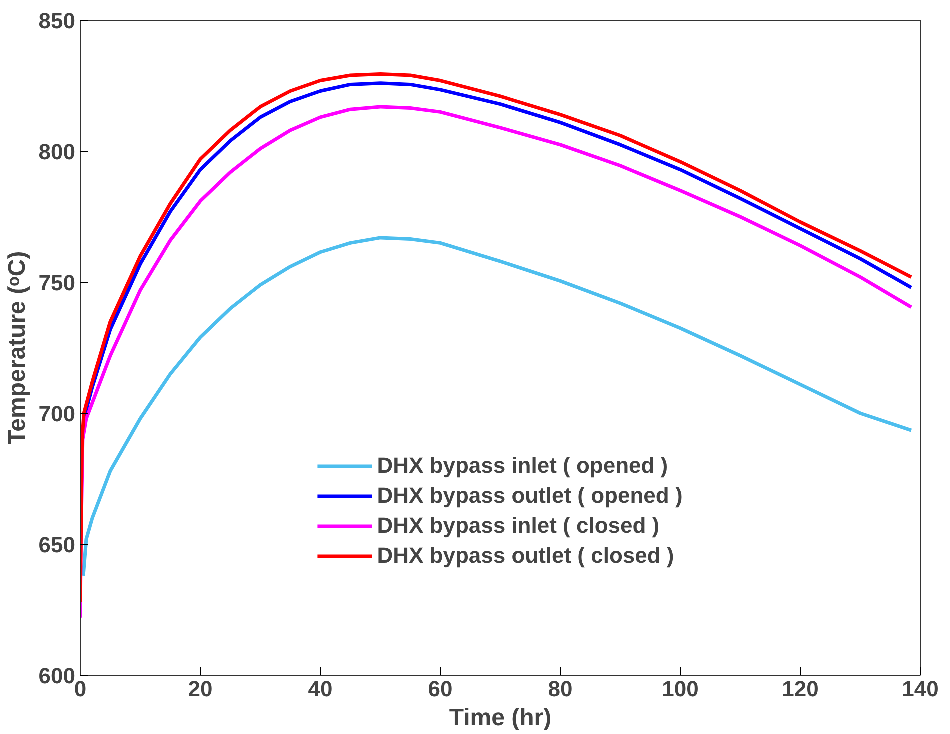 The height and width of the screenshot is (734, 950). What do you see at coordinates (500, 718) in the screenshot?
I see `x-axis-title: Time (hr)` at bounding box center [500, 718].